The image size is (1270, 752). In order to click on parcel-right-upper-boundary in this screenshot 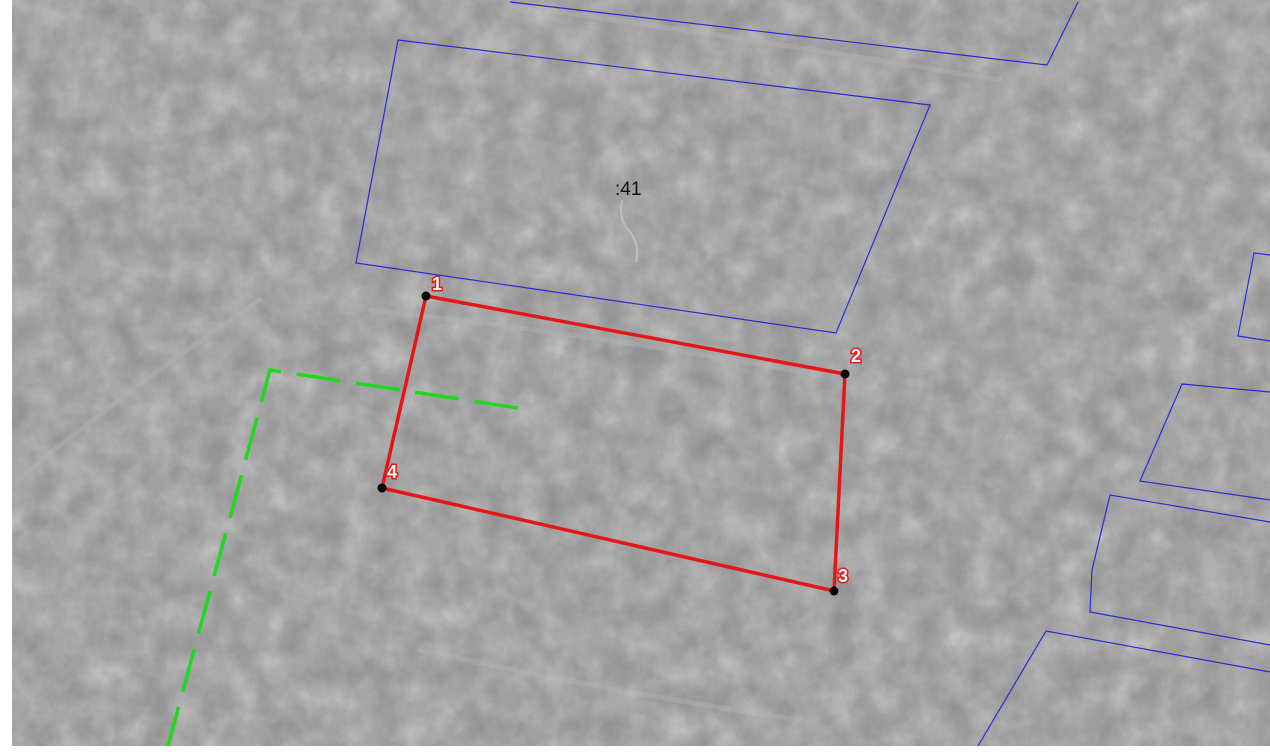, I will do `click(1204, 442)`.